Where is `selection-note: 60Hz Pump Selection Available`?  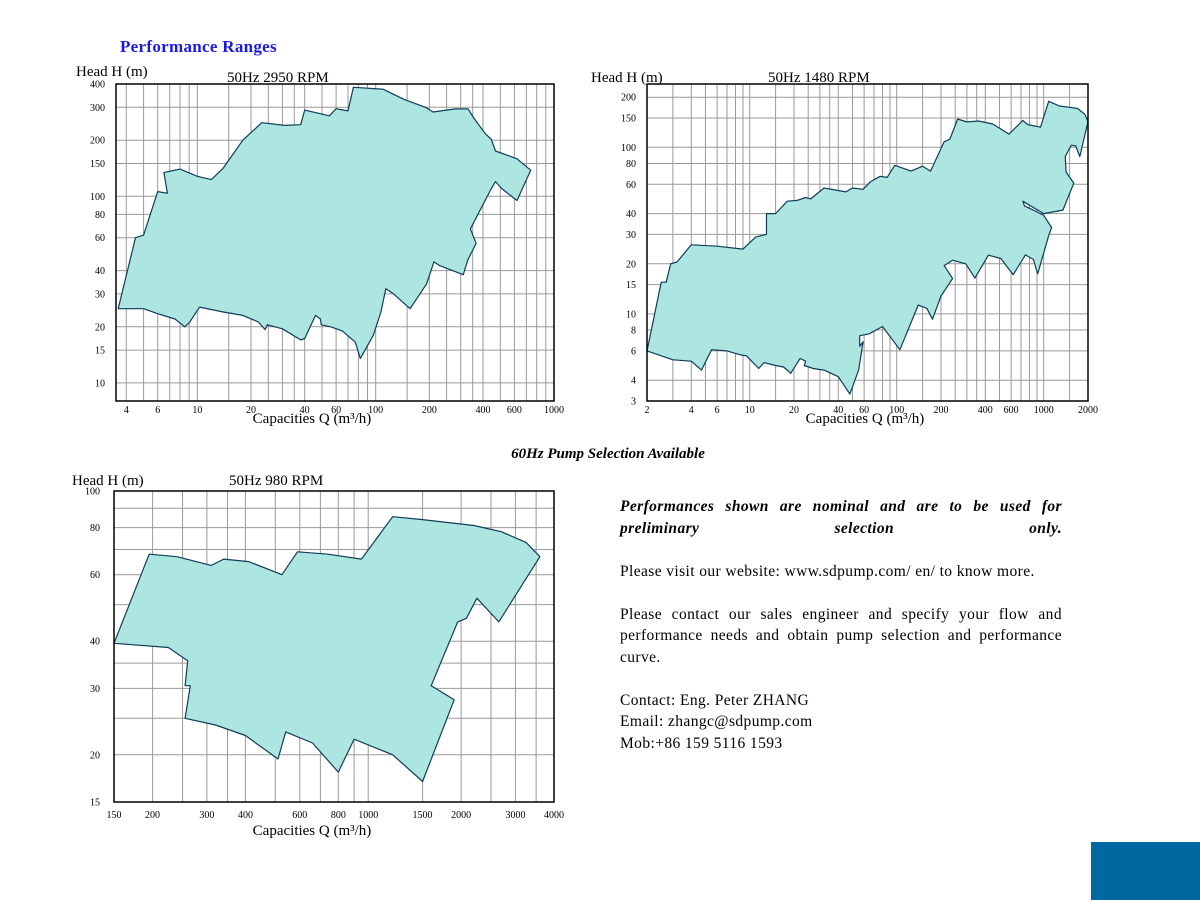 selection-note: 60Hz Pump Selection Available is located at coordinates (608, 454).